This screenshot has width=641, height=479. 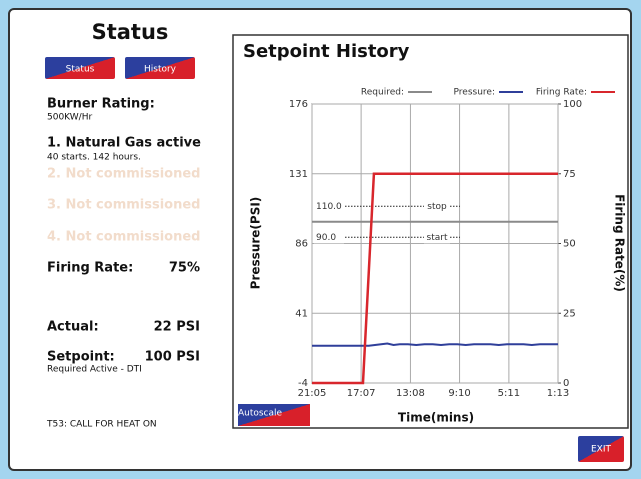 I want to click on value: 22 PSI, so click(x=177, y=327).